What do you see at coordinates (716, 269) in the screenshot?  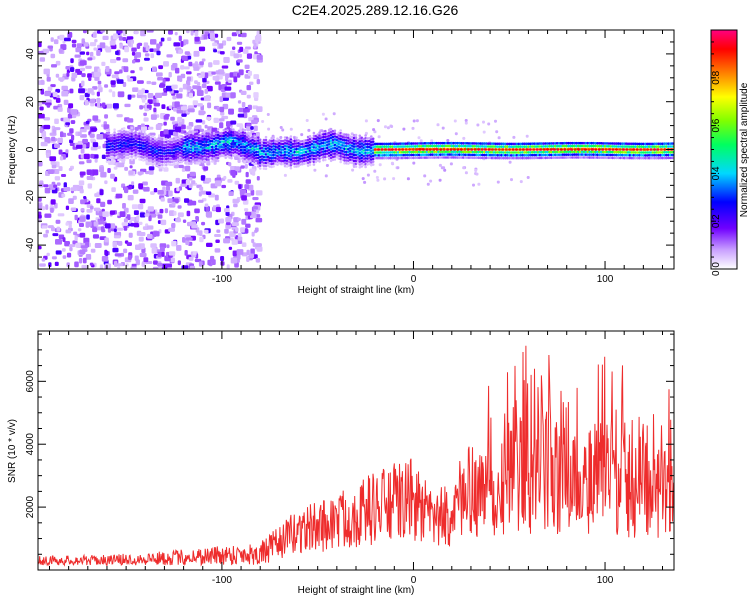 I see `colorbar-tick-label: 0.0` at bounding box center [716, 269].